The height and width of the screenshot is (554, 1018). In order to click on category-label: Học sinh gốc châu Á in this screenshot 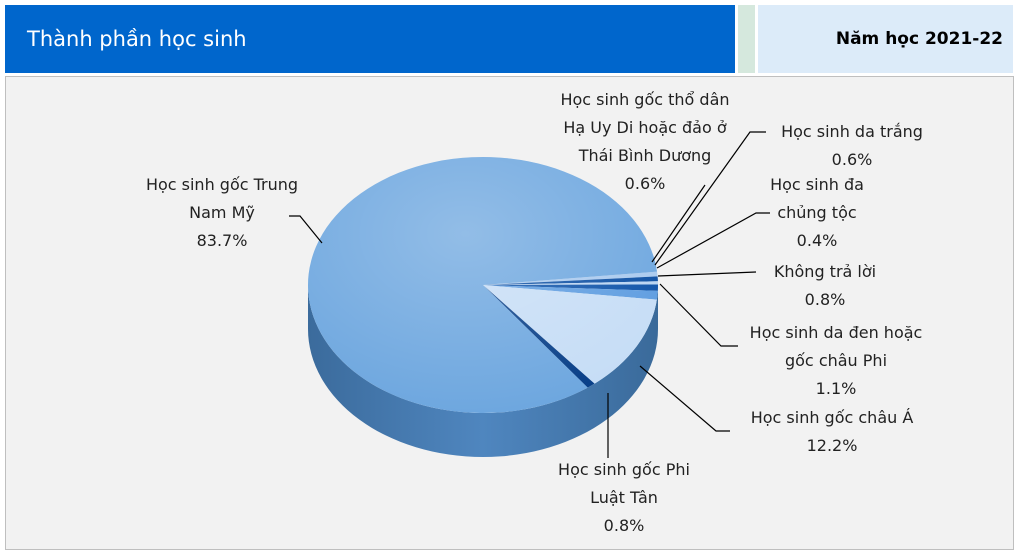, I will do `click(832, 417)`.